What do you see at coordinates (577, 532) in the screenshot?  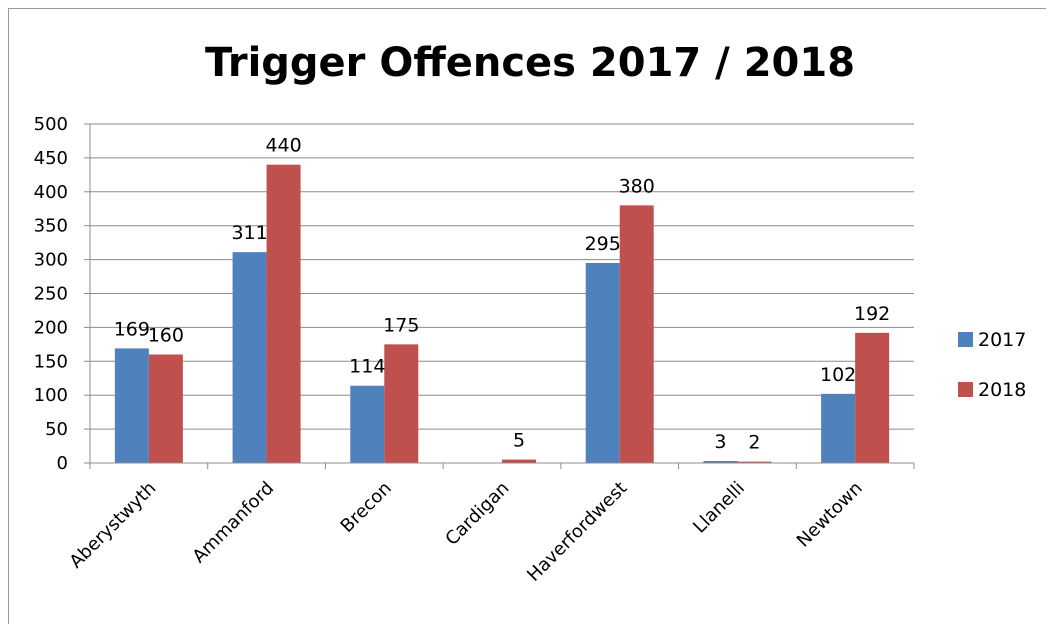 I see `x-tick-label-Haverfordwest: Haverfordwest` at bounding box center [577, 532].